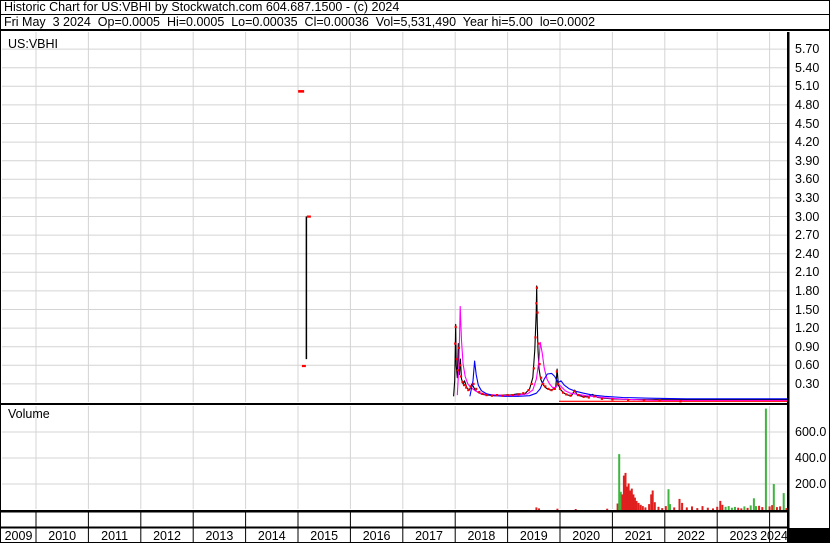 This screenshot has height=543, width=830. What do you see at coordinates (807, 235) in the screenshot?
I see `price-axis-label: 2.70` at bounding box center [807, 235].